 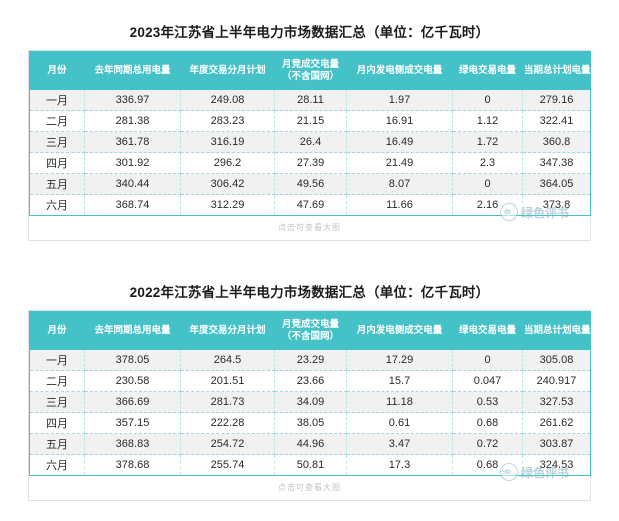 I want to click on cell-monthly-bid: 44.96, so click(x=310, y=444).